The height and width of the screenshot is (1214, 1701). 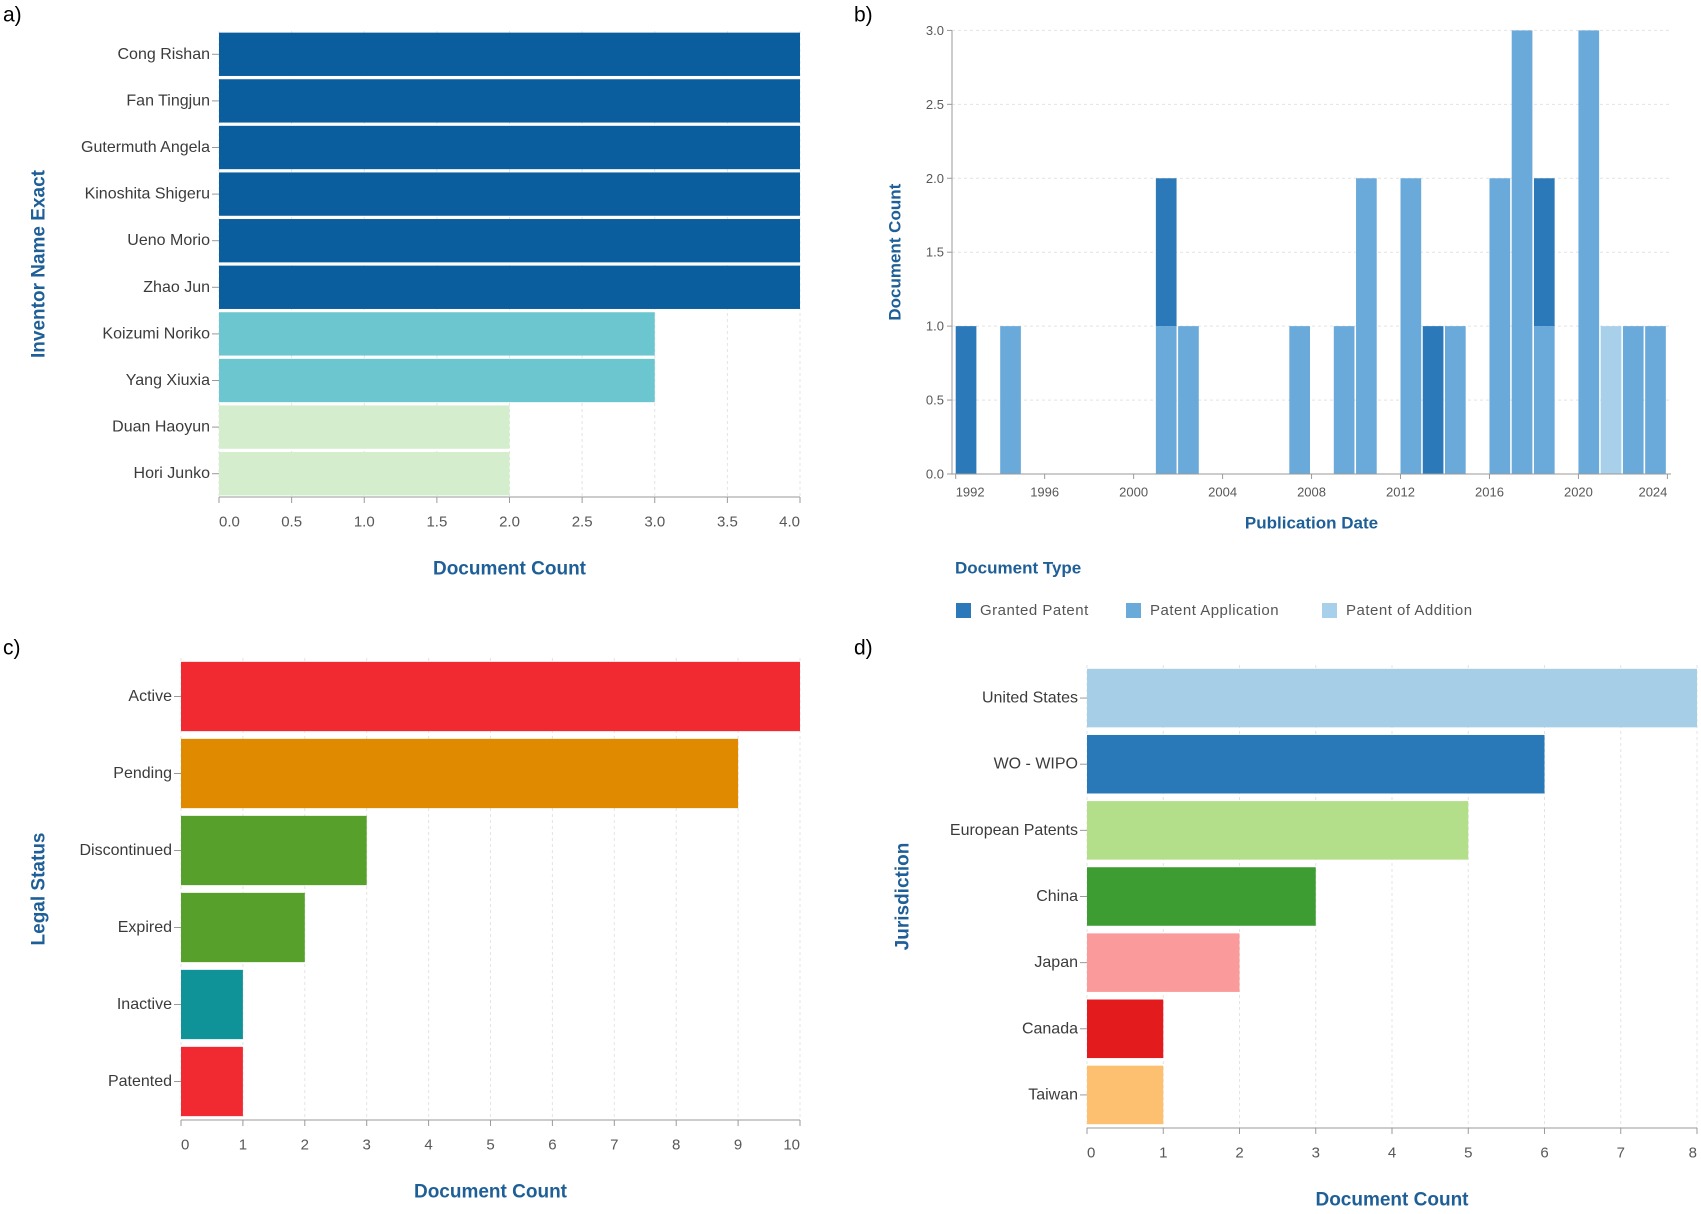 What do you see at coordinates (509, 194) in the screenshot?
I see `bar-kinoshita-shigeru` at bounding box center [509, 194].